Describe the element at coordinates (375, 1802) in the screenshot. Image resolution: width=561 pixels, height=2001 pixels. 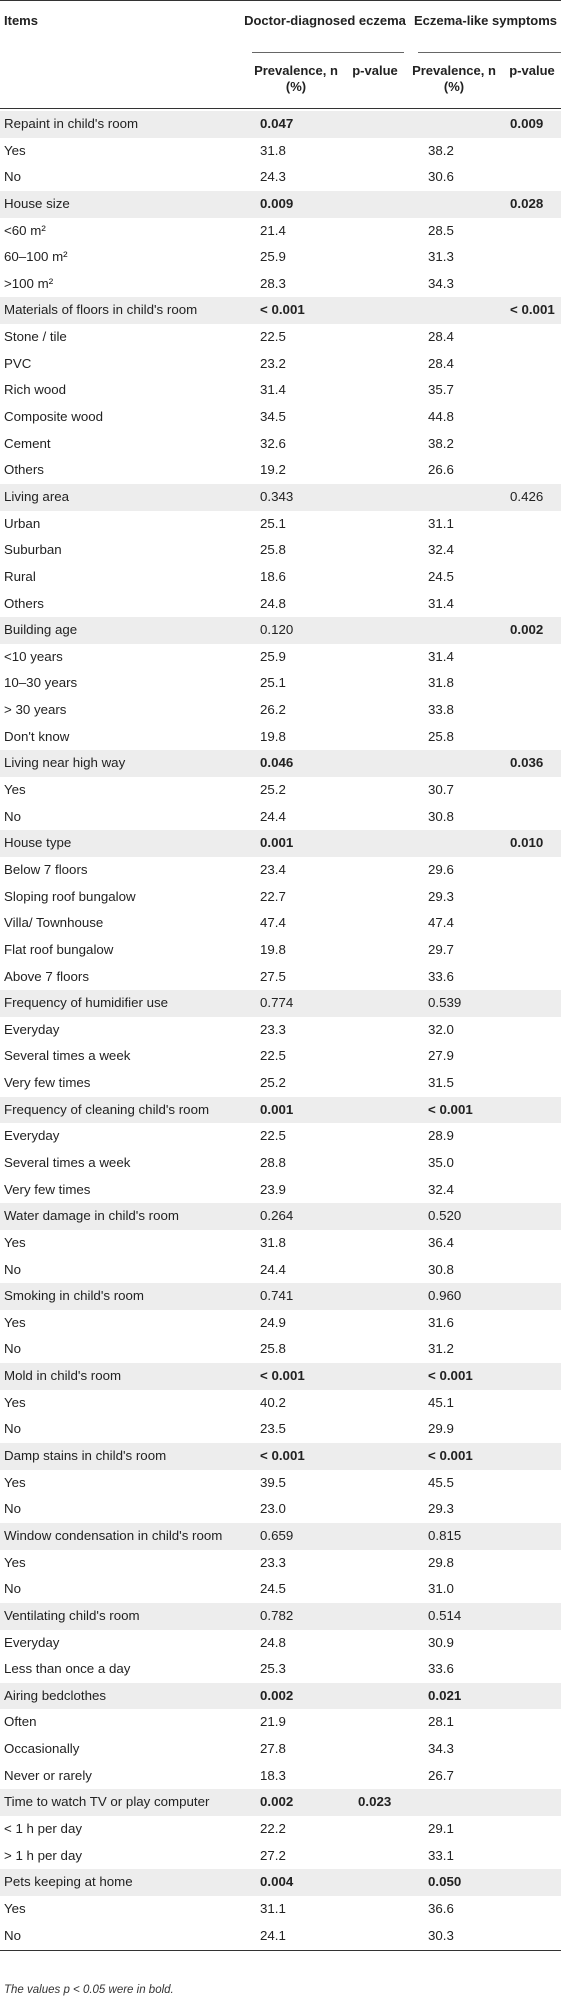
I see `doctor-pvalue-cell: 0.023` at that location.